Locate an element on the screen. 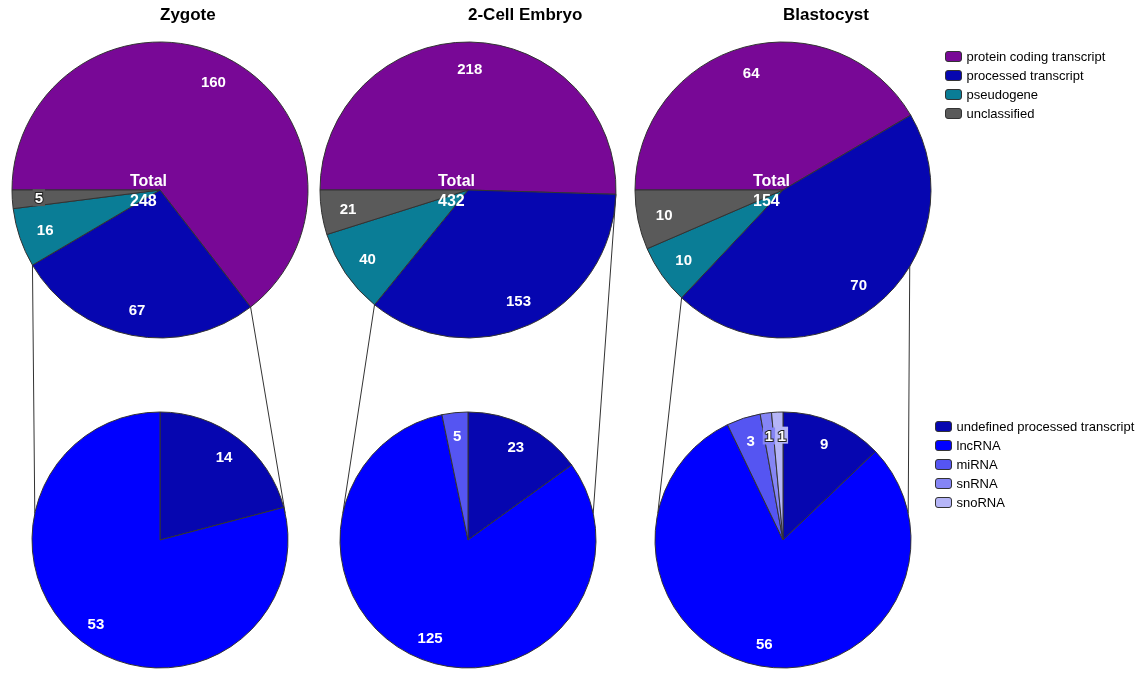  legend-label: processed transcript is located at coordinates (1025, 75).